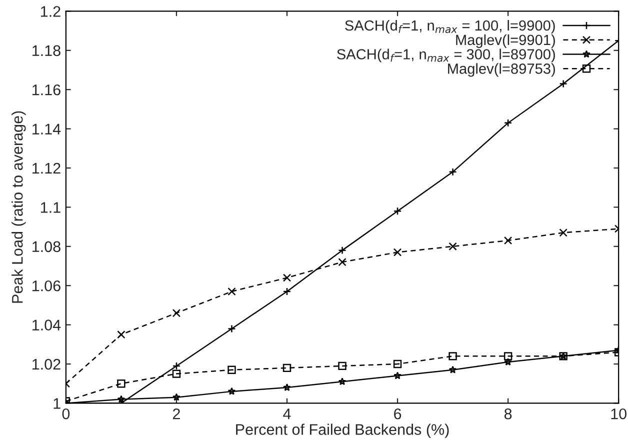  What do you see at coordinates (505, 41) in the screenshot?
I see `legend-label: Maglev(l=9901)` at bounding box center [505, 41].